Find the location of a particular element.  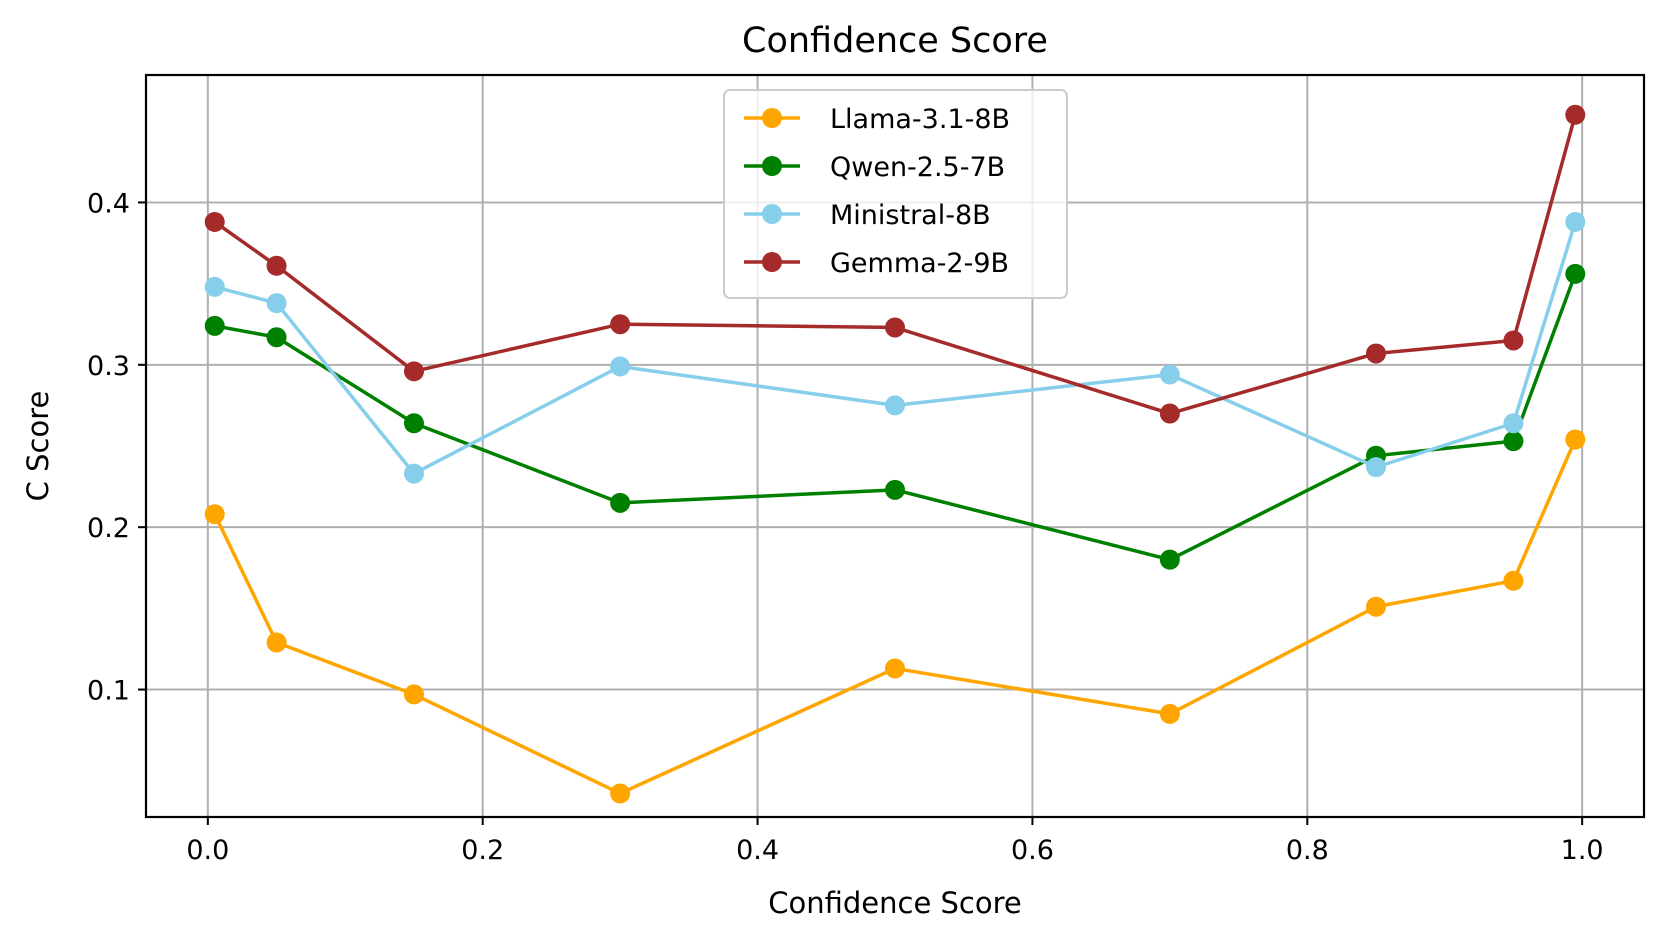

y-axis-label: C Score is located at coordinates (38, 446).